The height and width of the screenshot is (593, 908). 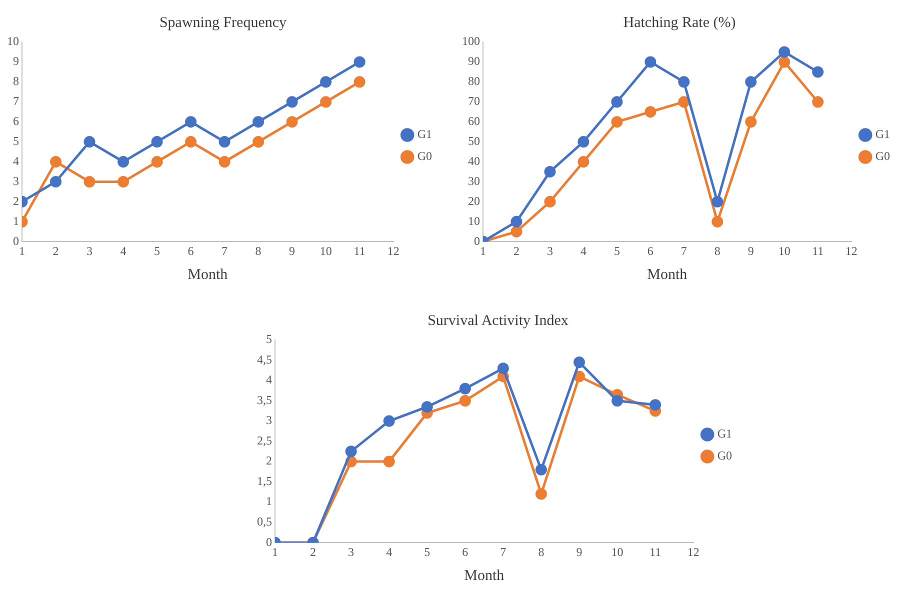 I want to click on y-tick-label: 60, so click(x=474, y=121).